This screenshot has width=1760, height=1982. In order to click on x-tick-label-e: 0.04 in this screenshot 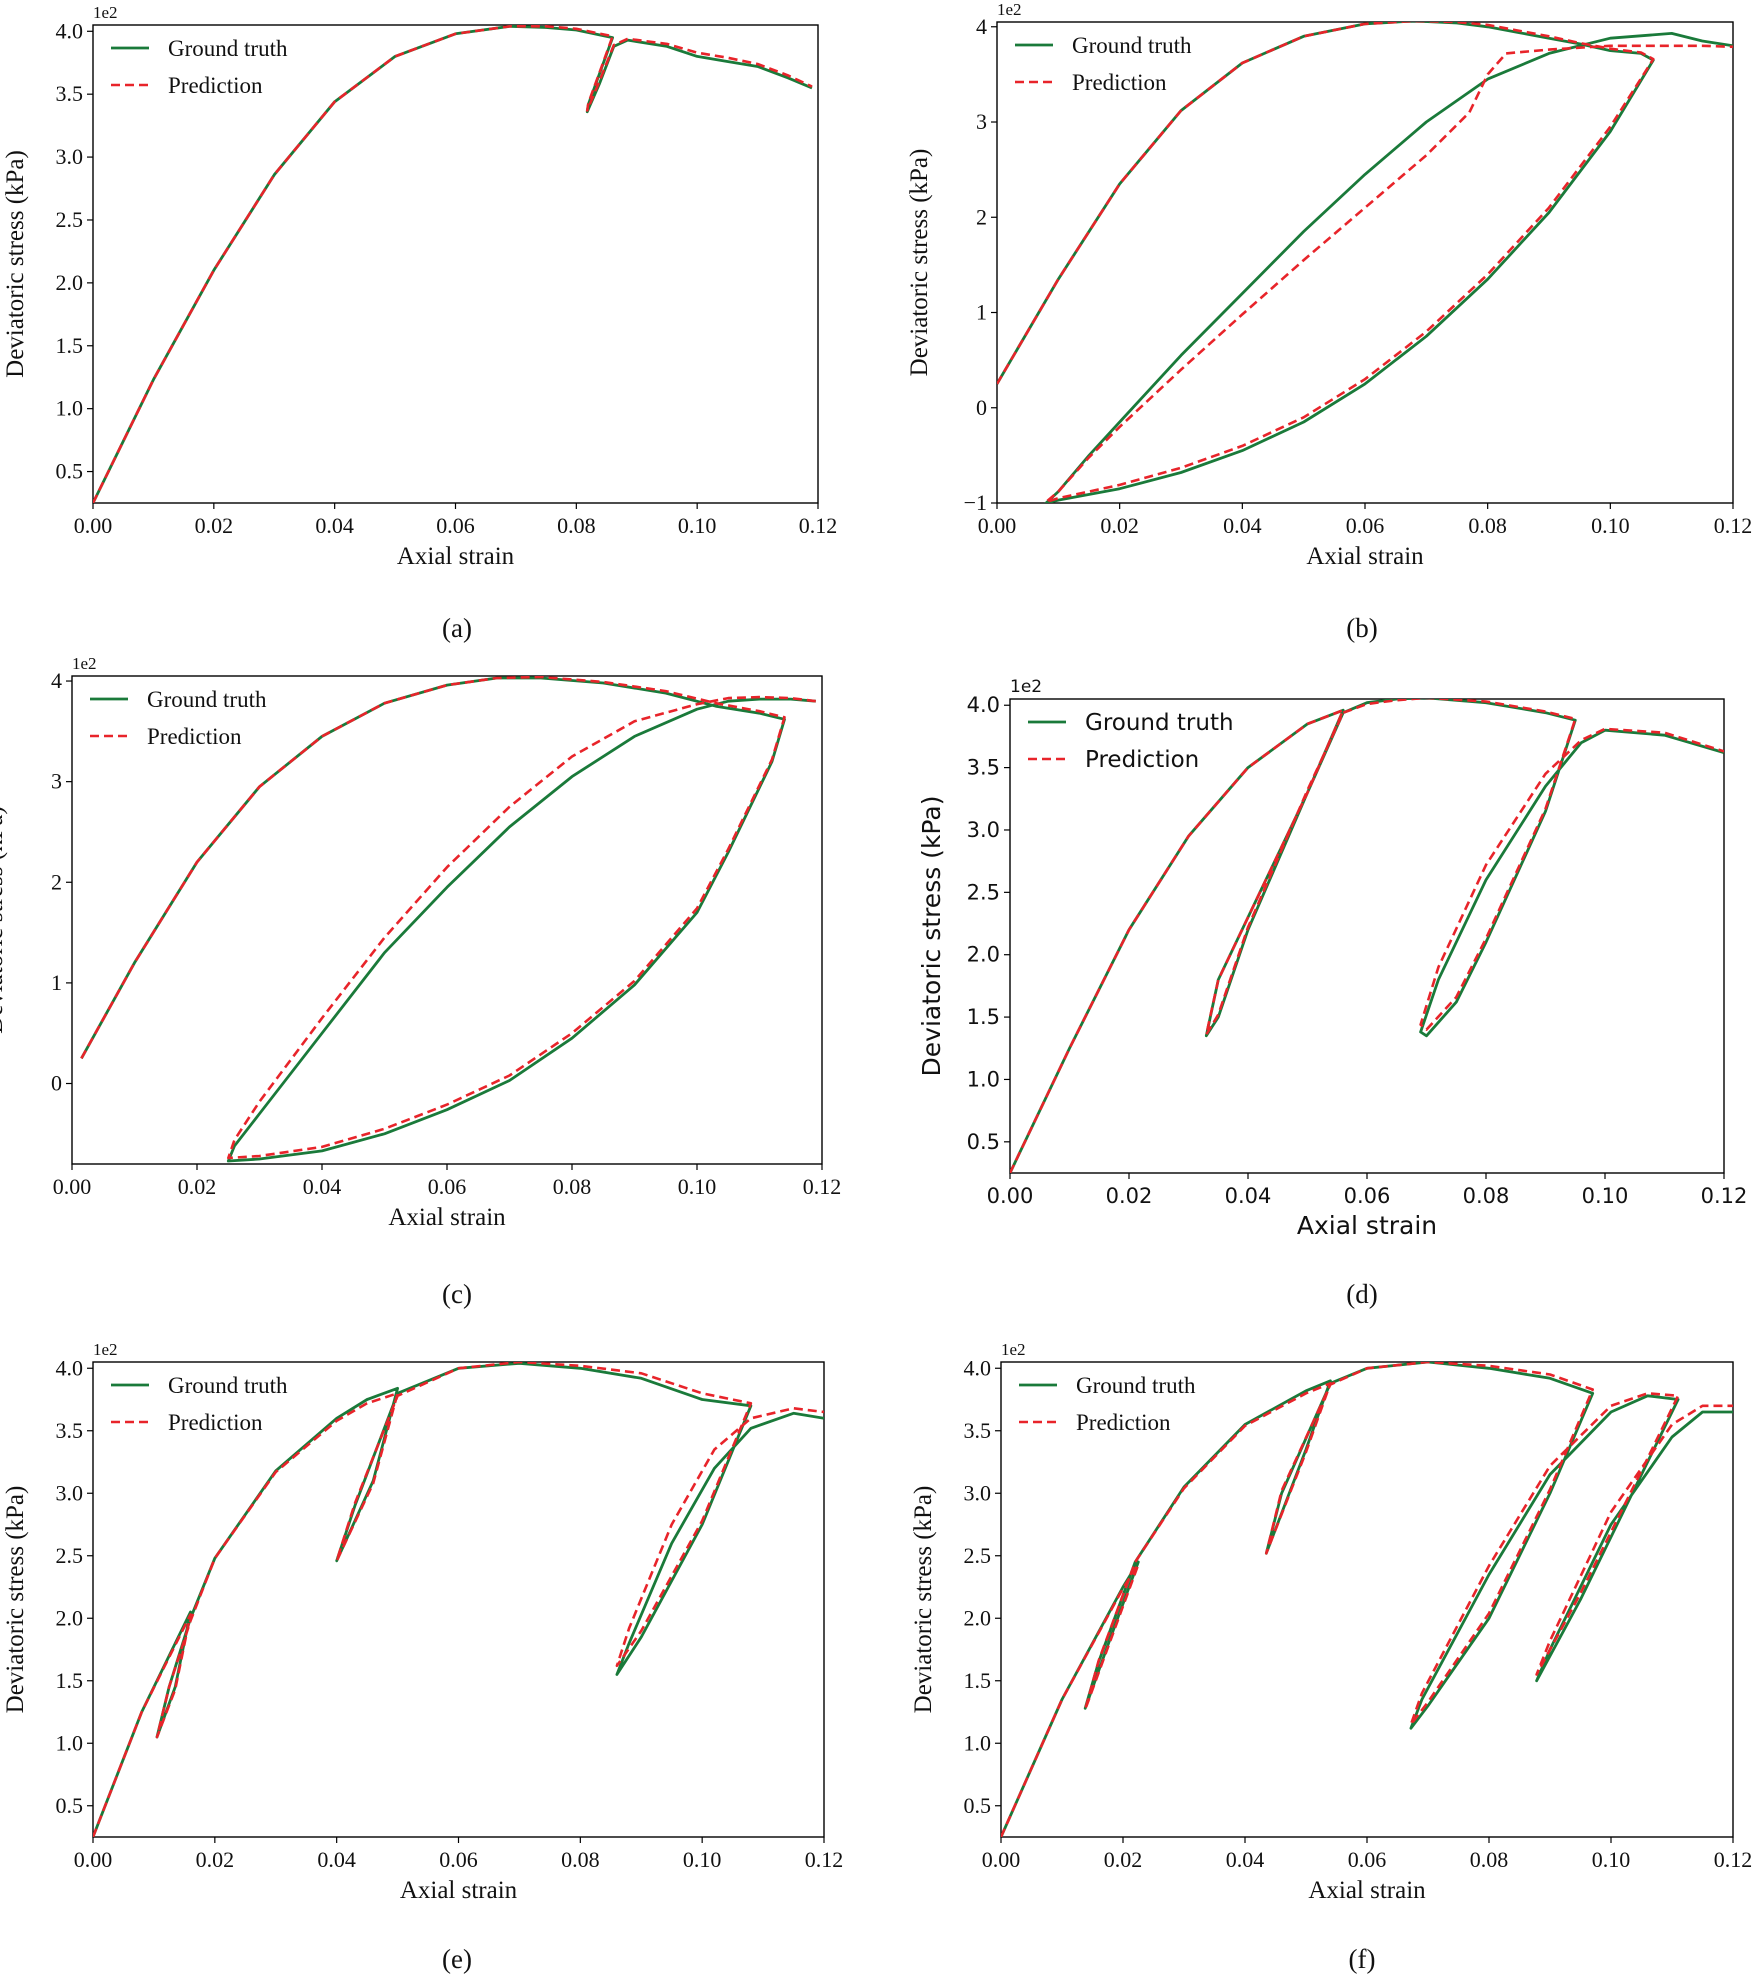, I will do `click(336, 1859)`.